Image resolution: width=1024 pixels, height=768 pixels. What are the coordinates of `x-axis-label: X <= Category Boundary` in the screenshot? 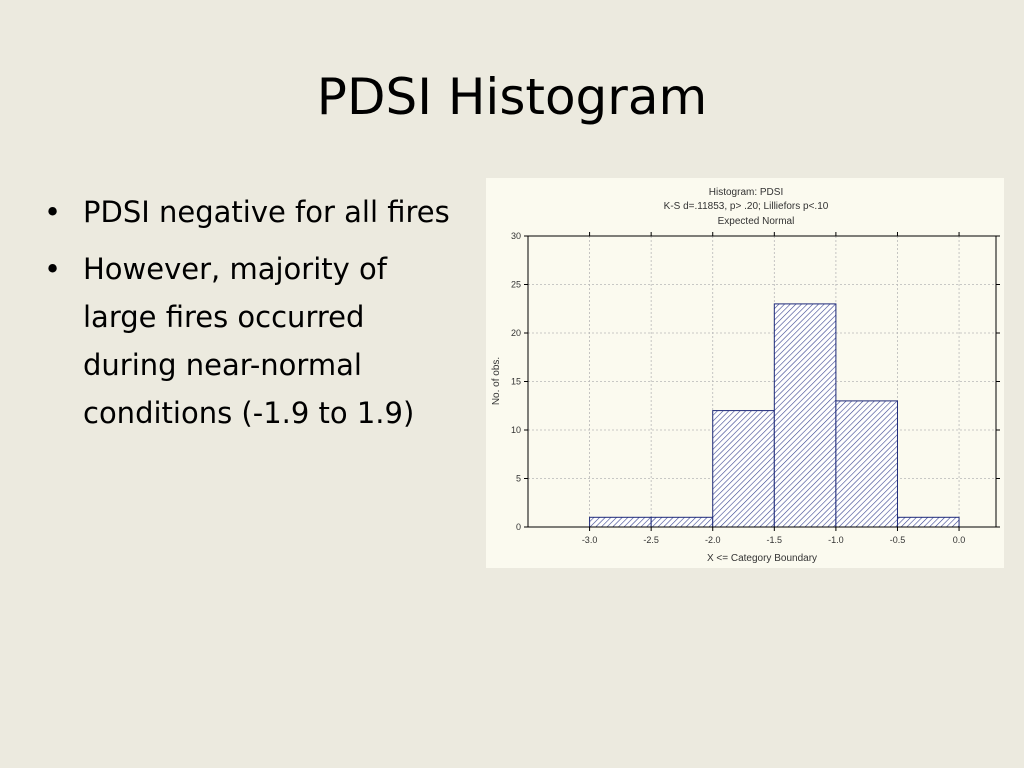 It's located at (762, 558).